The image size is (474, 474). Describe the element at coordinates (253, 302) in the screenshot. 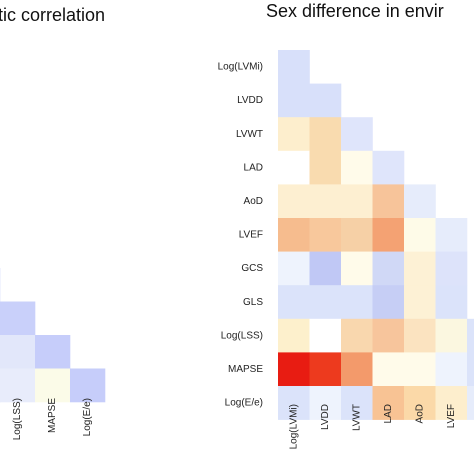

I see `y-tick-label-1-7: GLS` at that location.